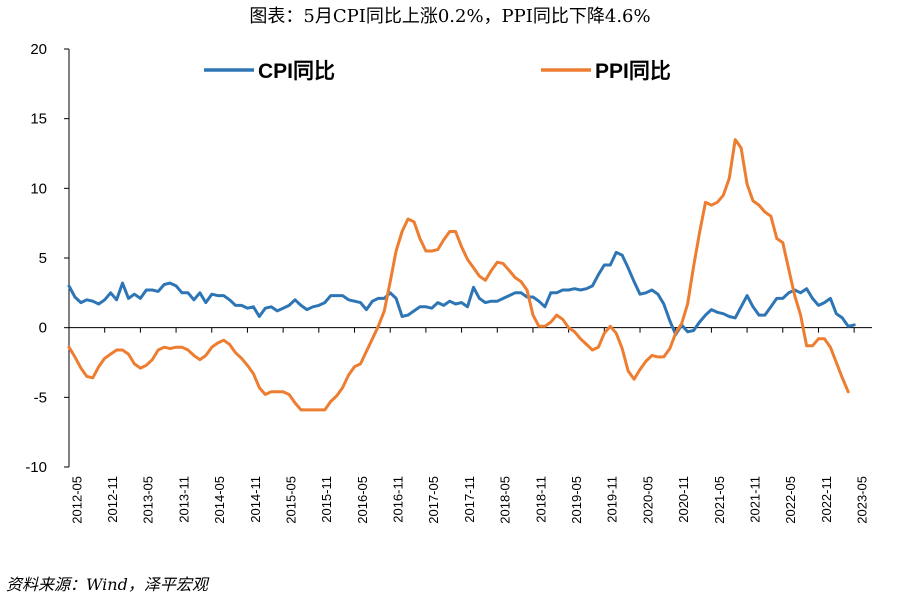 This screenshot has width=900, height=608. What do you see at coordinates (112, 499) in the screenshot?
I see `x-tick-label: 2012-11` at bounding box center [112, 499].